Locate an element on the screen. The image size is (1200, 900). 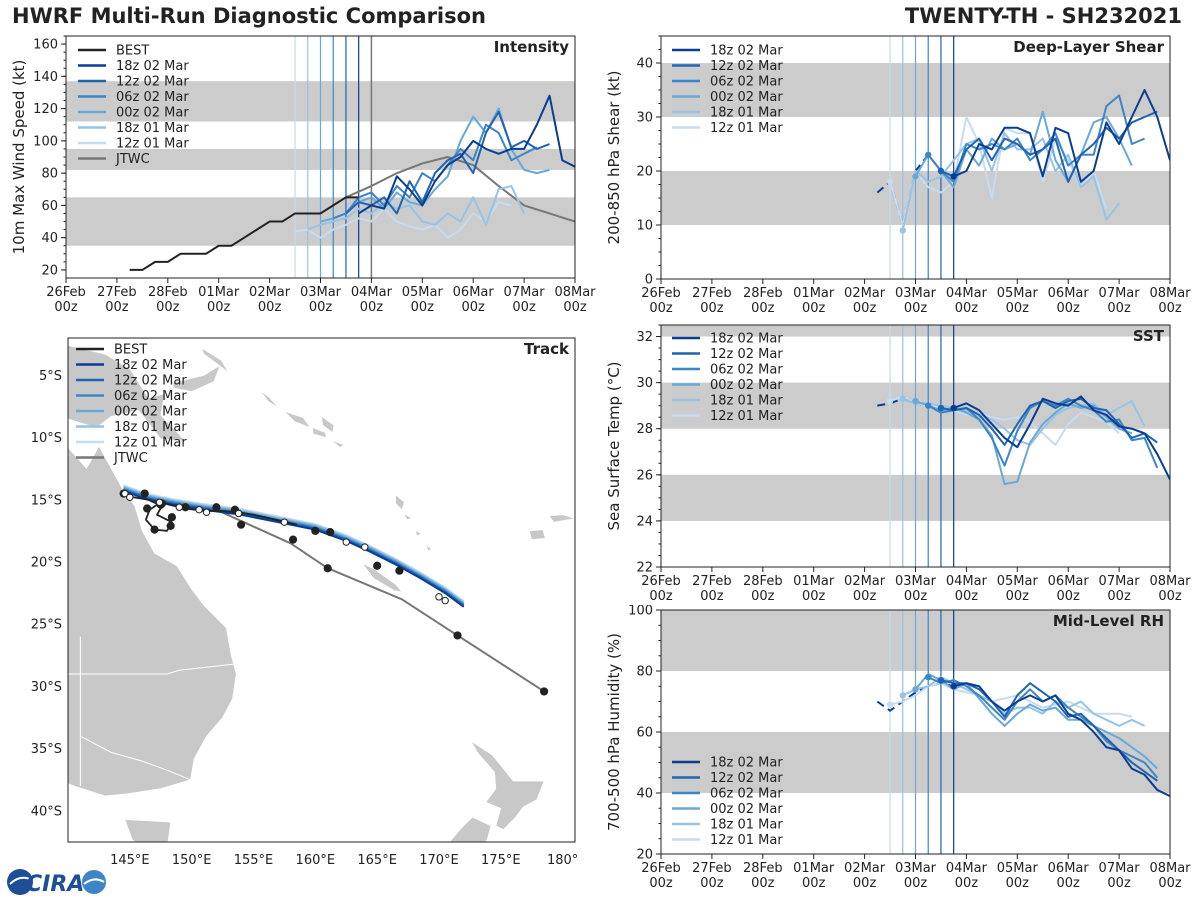
lon-tick-label: 155°E is located at coordinates (254, 860).